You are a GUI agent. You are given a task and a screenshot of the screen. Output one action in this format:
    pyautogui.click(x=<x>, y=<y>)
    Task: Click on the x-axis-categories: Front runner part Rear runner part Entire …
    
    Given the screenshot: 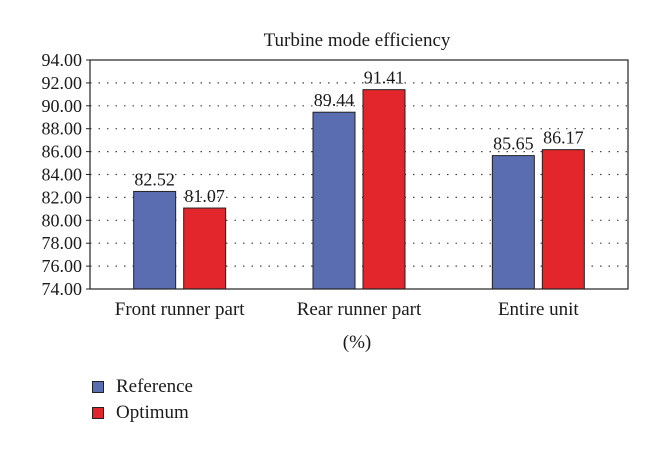 What is the action you would take?
    pyautogui.click(x=347, y=309)
    